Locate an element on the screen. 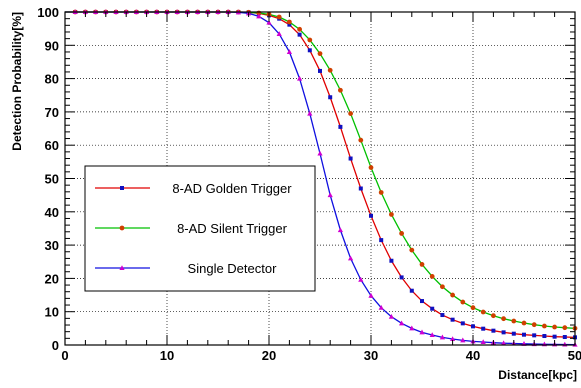 The width and height of the screenshot is (581, 388). y-tick-label: 50 is located at coordinates (52, 179).